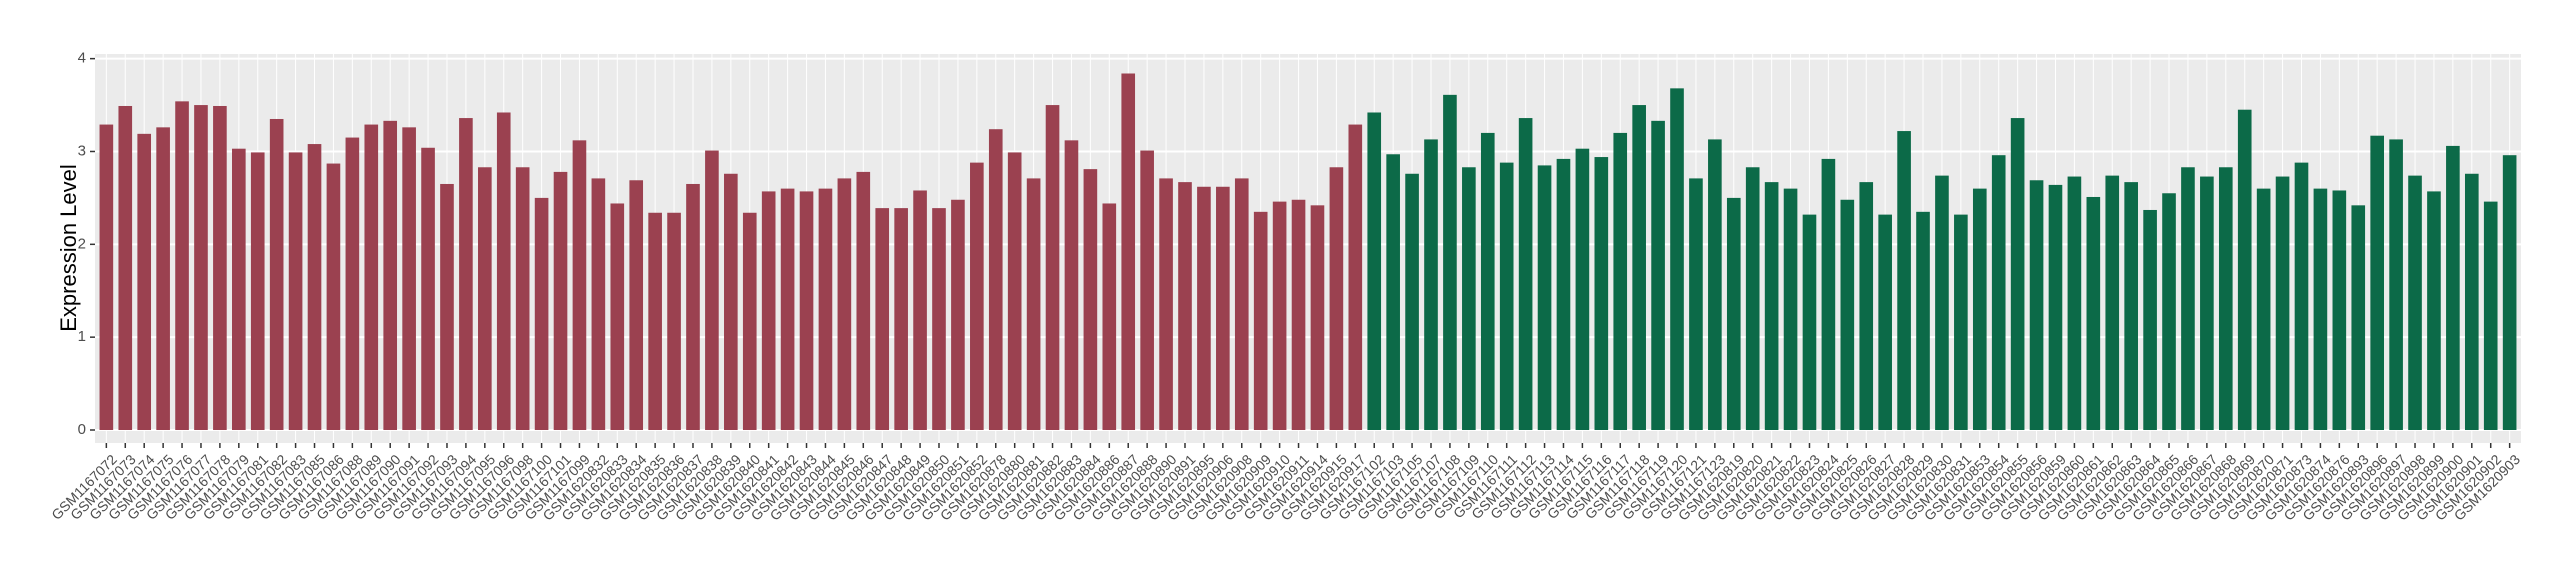 Image resolution: width=2560 pixels, height=585 pixels. What do you see at coordinates (82, 150) in the screenshot?
I see `y-tick-label: 3` at bounding box center [82, 150].